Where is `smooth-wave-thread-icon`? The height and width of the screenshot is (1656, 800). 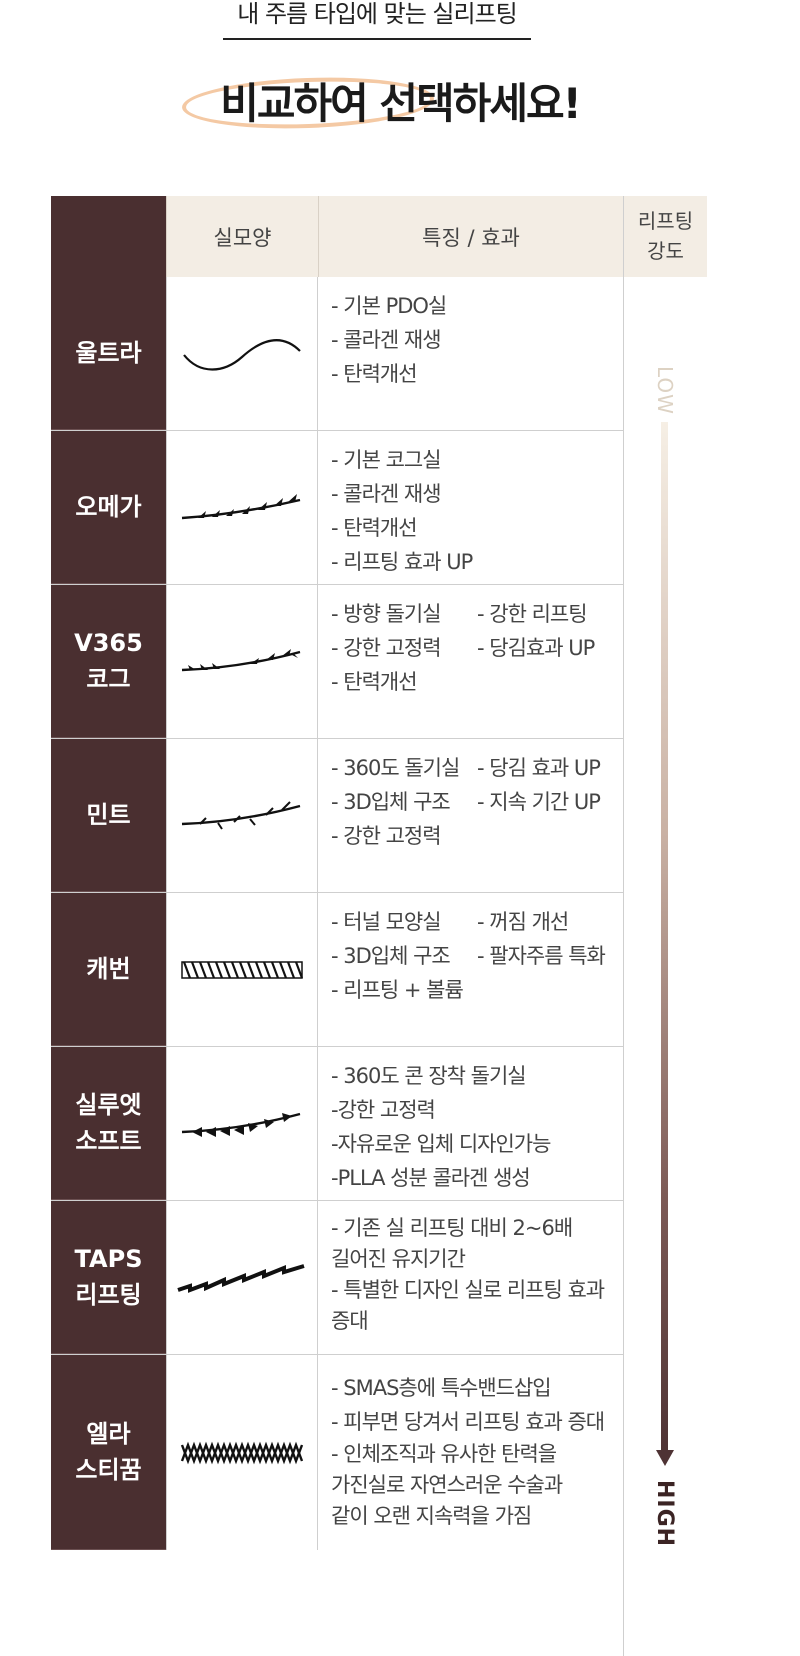
smooth-wave-thread-icon is located at coordinates (242, 354).